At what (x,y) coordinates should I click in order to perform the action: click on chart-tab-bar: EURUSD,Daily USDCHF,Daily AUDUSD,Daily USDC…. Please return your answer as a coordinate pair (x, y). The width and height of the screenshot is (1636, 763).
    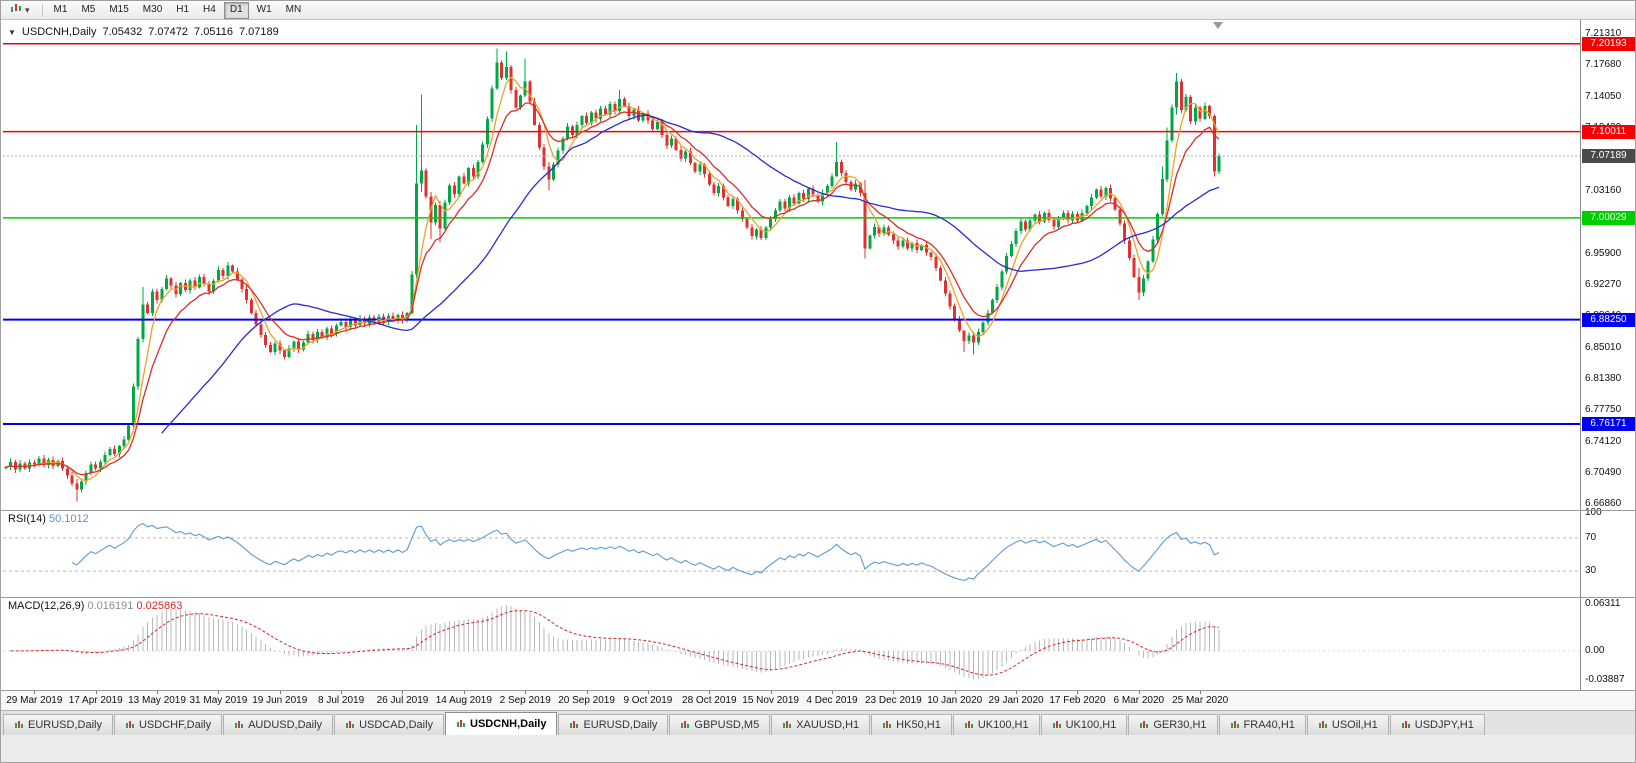
    Looking at the image, I should click on (818, 722).